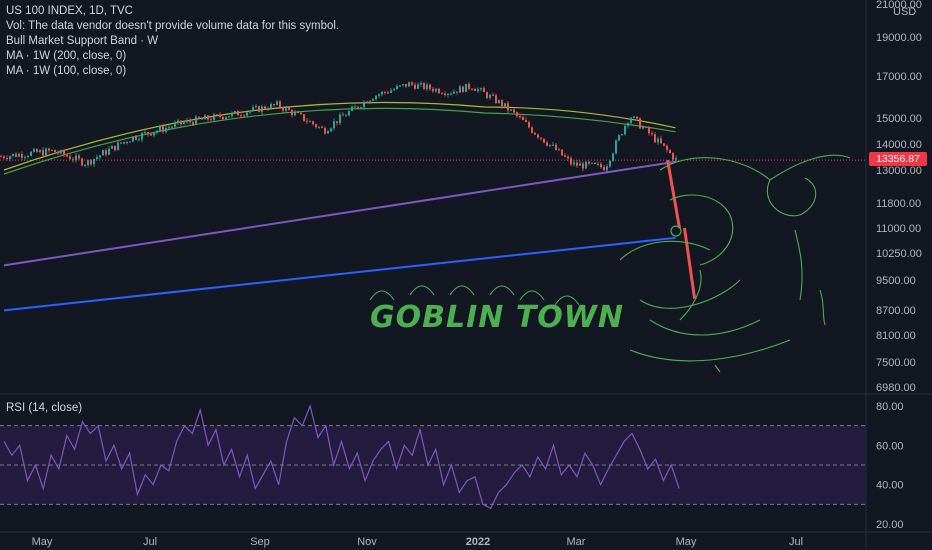 This screenshot has height=550, width=932. What do you see at coordinates (69, 11) in the screenshot?
I see `symbol-title: US 100 INDEX, 1D, TVC` at bounding box center [69, 11].